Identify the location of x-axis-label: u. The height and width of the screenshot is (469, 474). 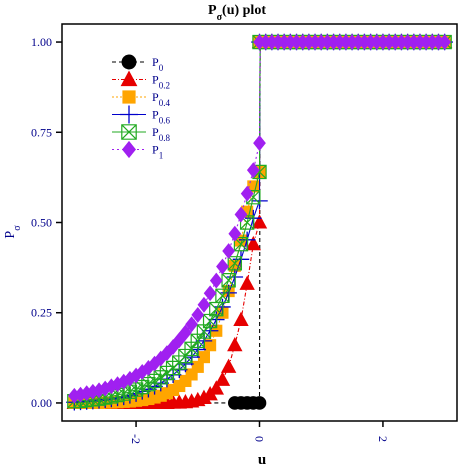
(262, 460).